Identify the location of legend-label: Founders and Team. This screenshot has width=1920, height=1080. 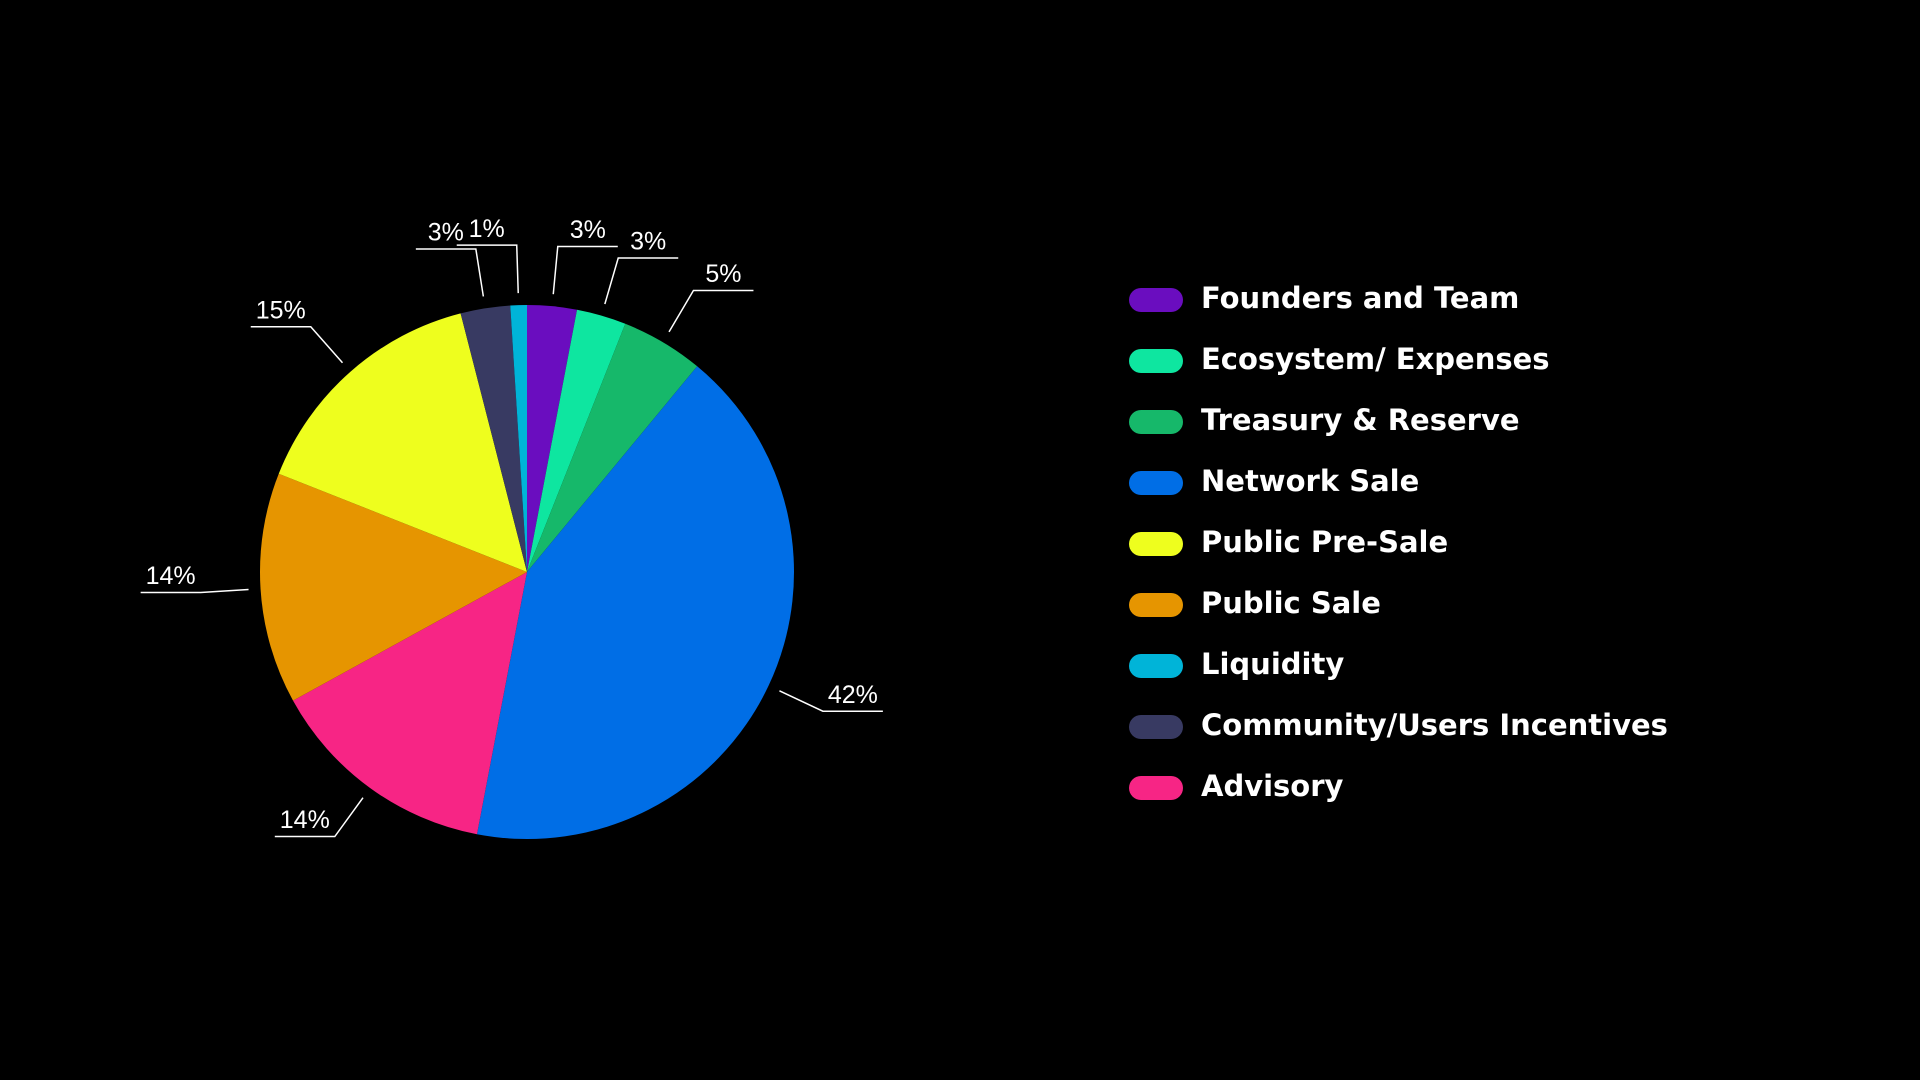
(1360, 298).